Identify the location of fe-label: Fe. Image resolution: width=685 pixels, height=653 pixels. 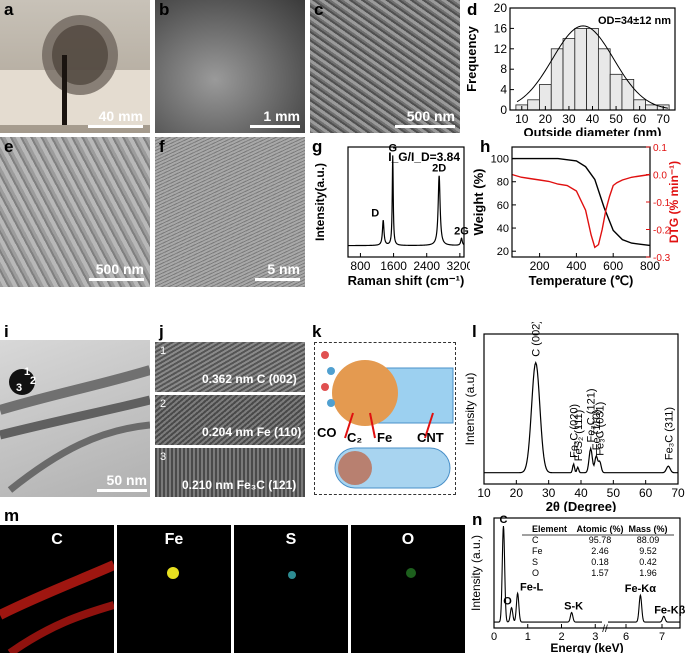
(385, 437).